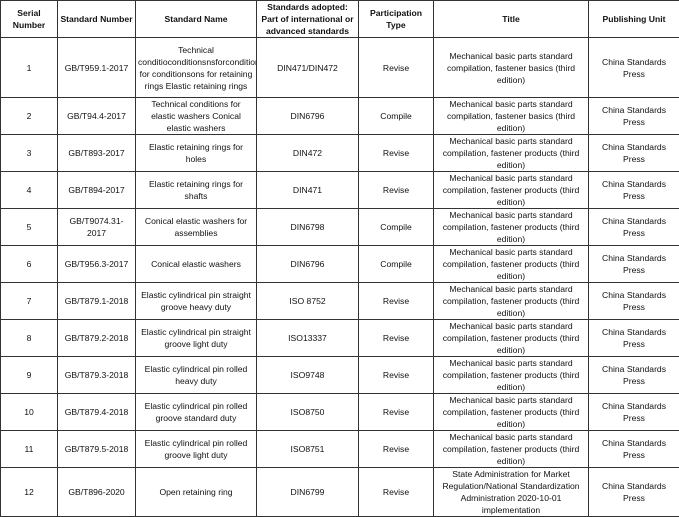 The width and height of the screenshot is (679, 517). Describe the element at coordinates (29, 190) in the screenshot. I see `cell-serial-number: 4` at that location.